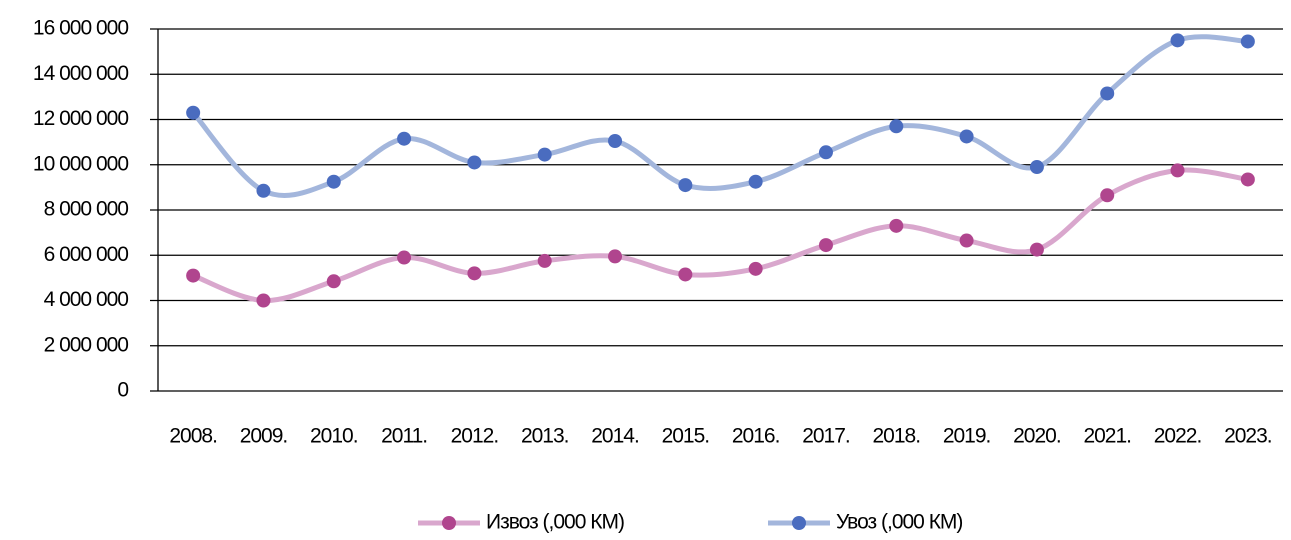 This screenshot has width=1291, height=540. I want to click on x-tick-label: 2019., so click(967, 436).